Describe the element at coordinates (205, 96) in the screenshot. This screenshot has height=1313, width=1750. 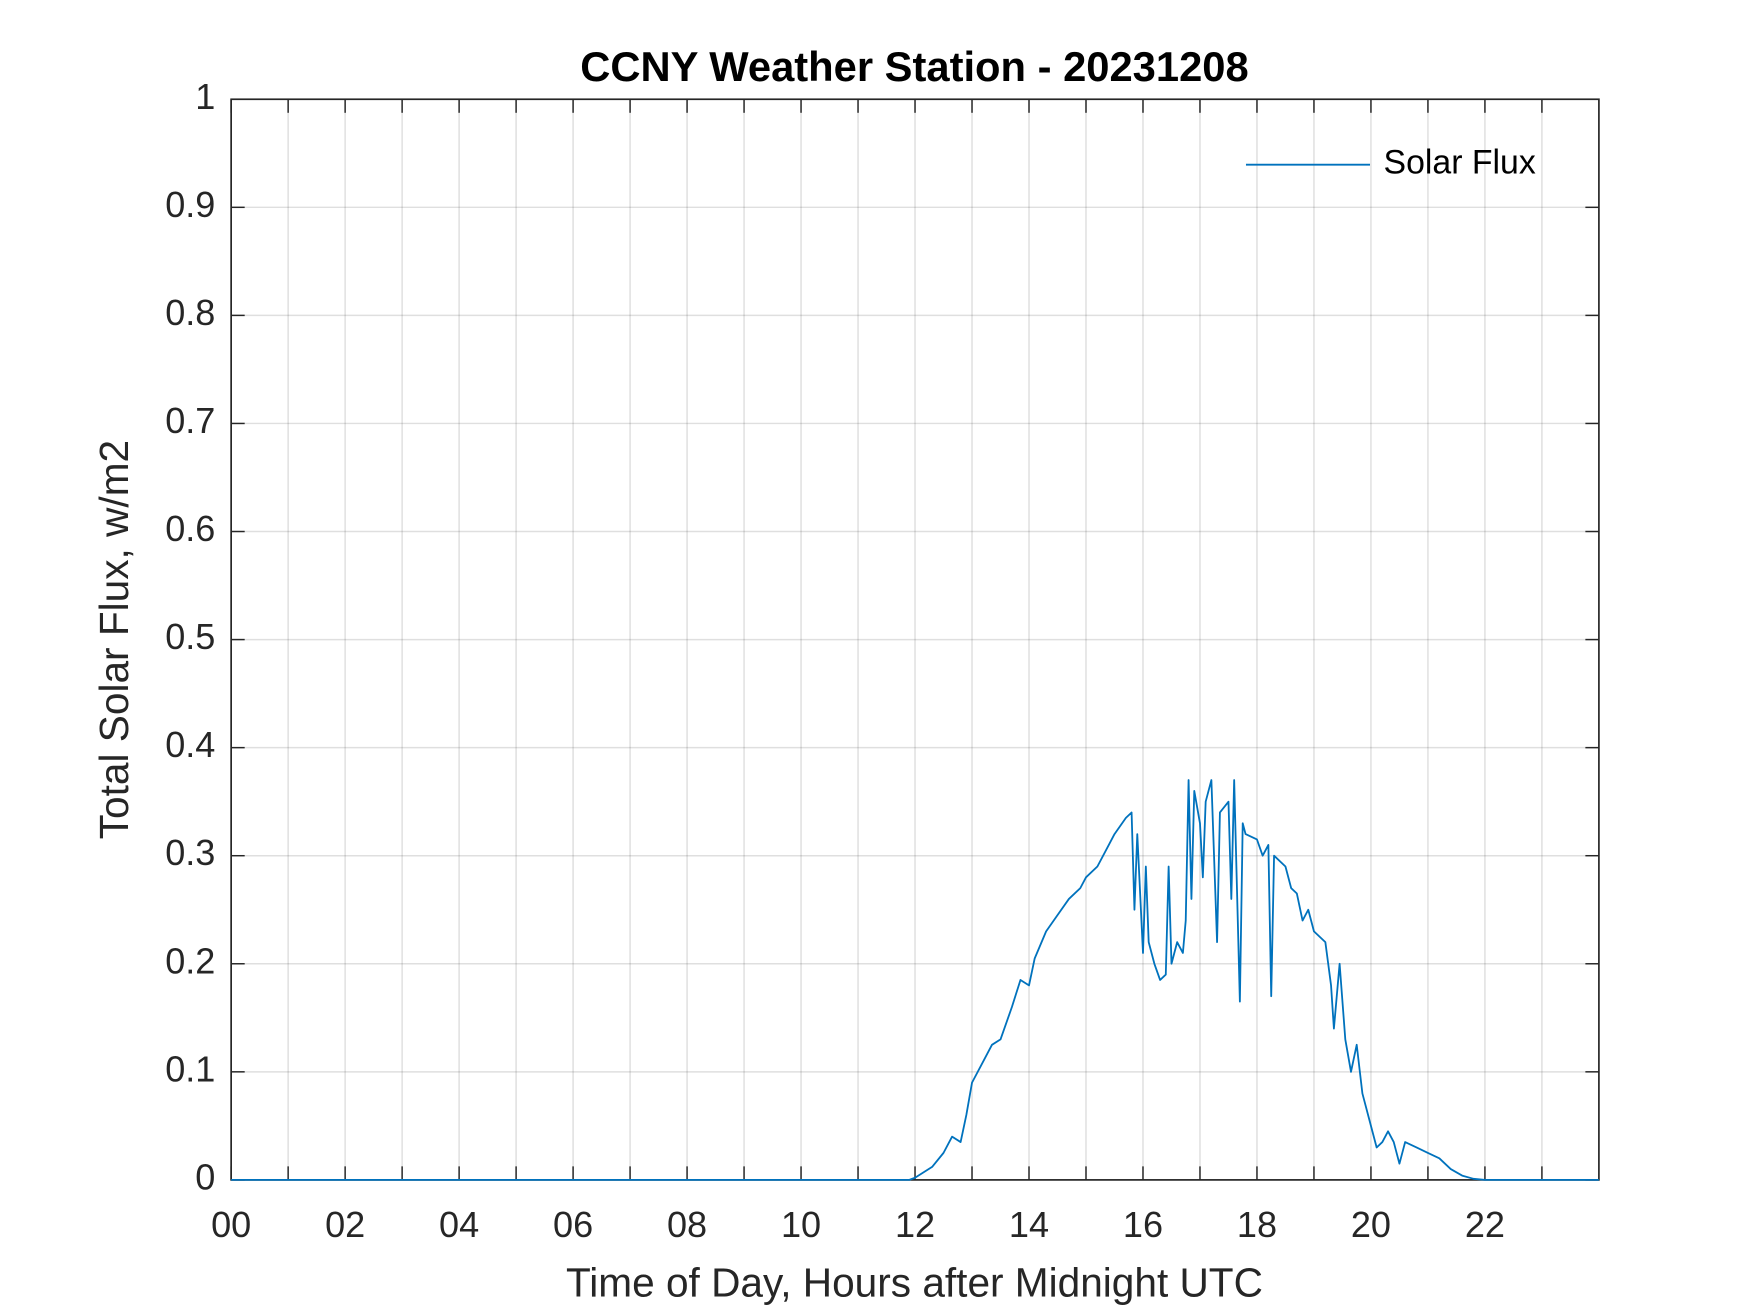
I see `y-tick-label: 1` at that location.